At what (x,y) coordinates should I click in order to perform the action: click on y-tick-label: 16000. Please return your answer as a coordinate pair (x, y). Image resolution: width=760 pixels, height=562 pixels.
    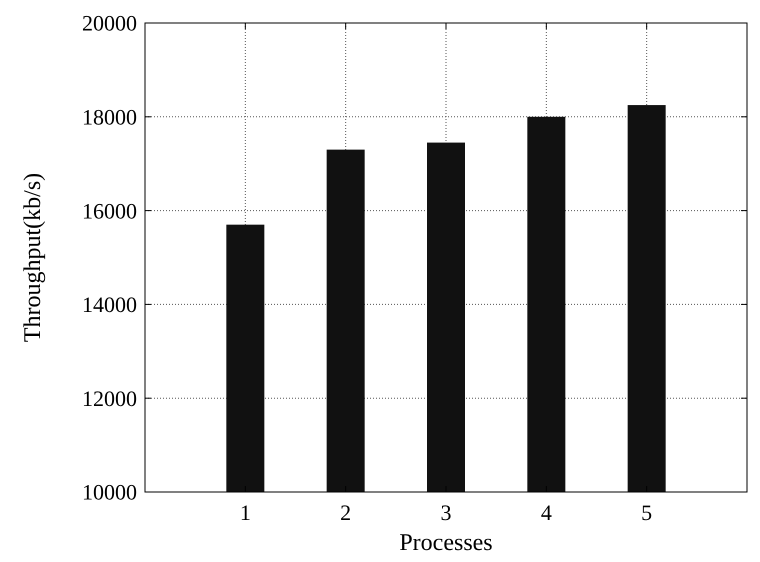
    Looking at the image, I should click on (109, 211).